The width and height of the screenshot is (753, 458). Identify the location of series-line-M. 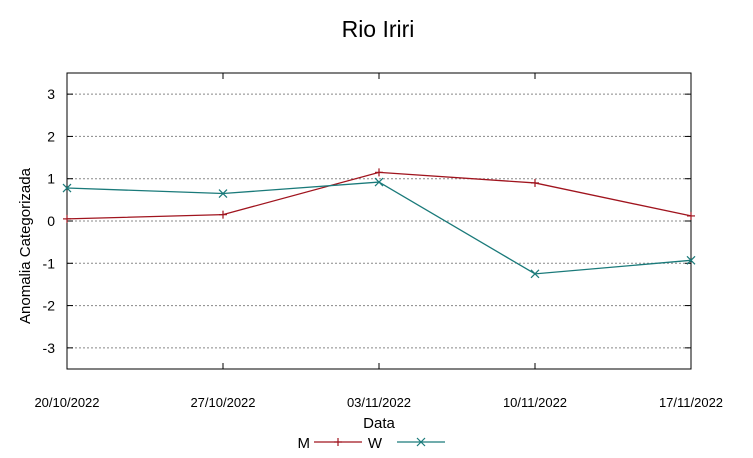
(379, 195).